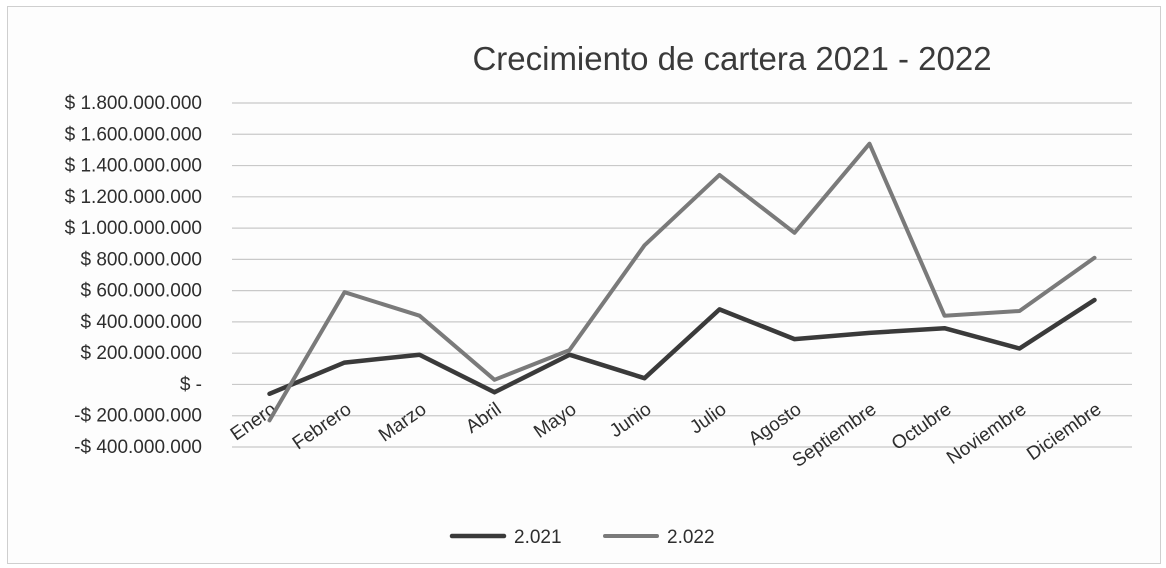 This screenshot has height=568, width=1166. I want to click on x-tick-label: Julio, so click(708, 419).